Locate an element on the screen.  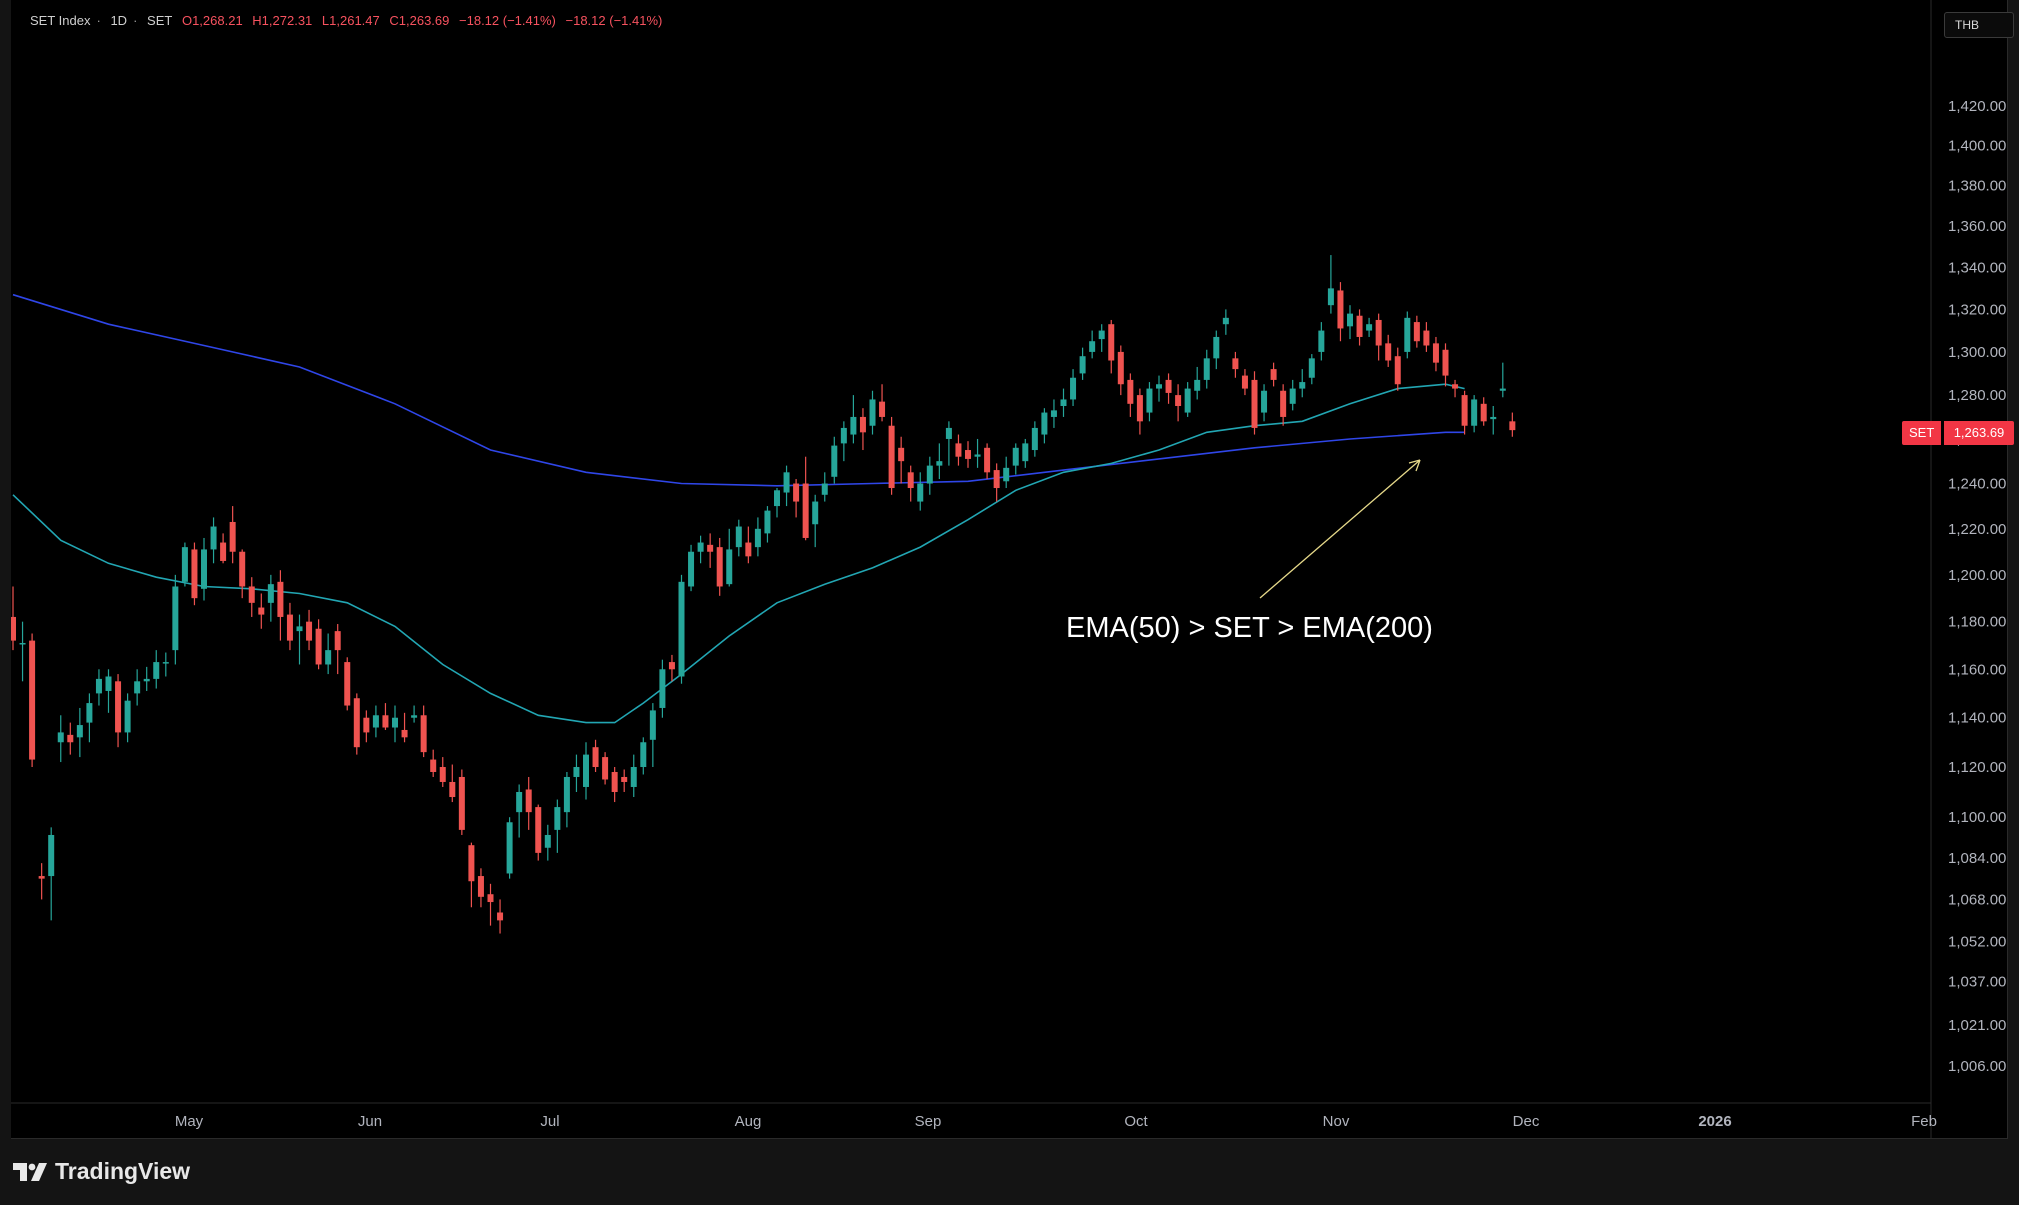
ema200-line is located at coordinates (738, 390).